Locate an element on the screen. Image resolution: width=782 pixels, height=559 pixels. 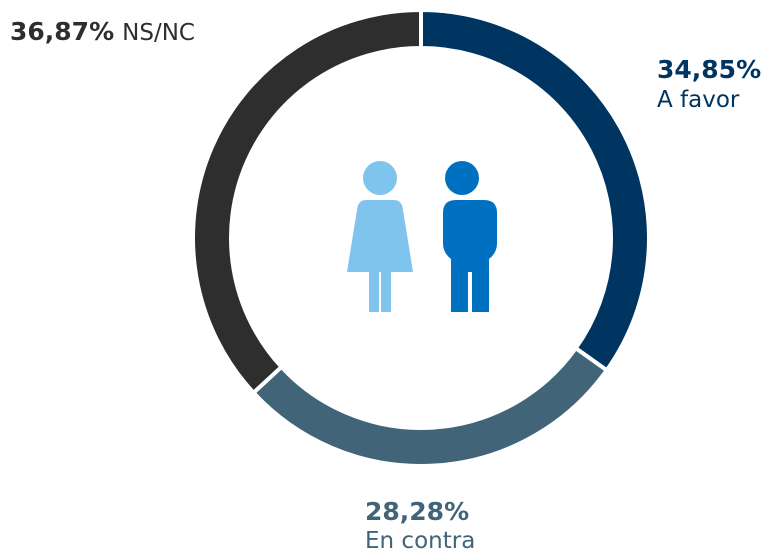
category-label: En contra is located at coordinates (420, 541).